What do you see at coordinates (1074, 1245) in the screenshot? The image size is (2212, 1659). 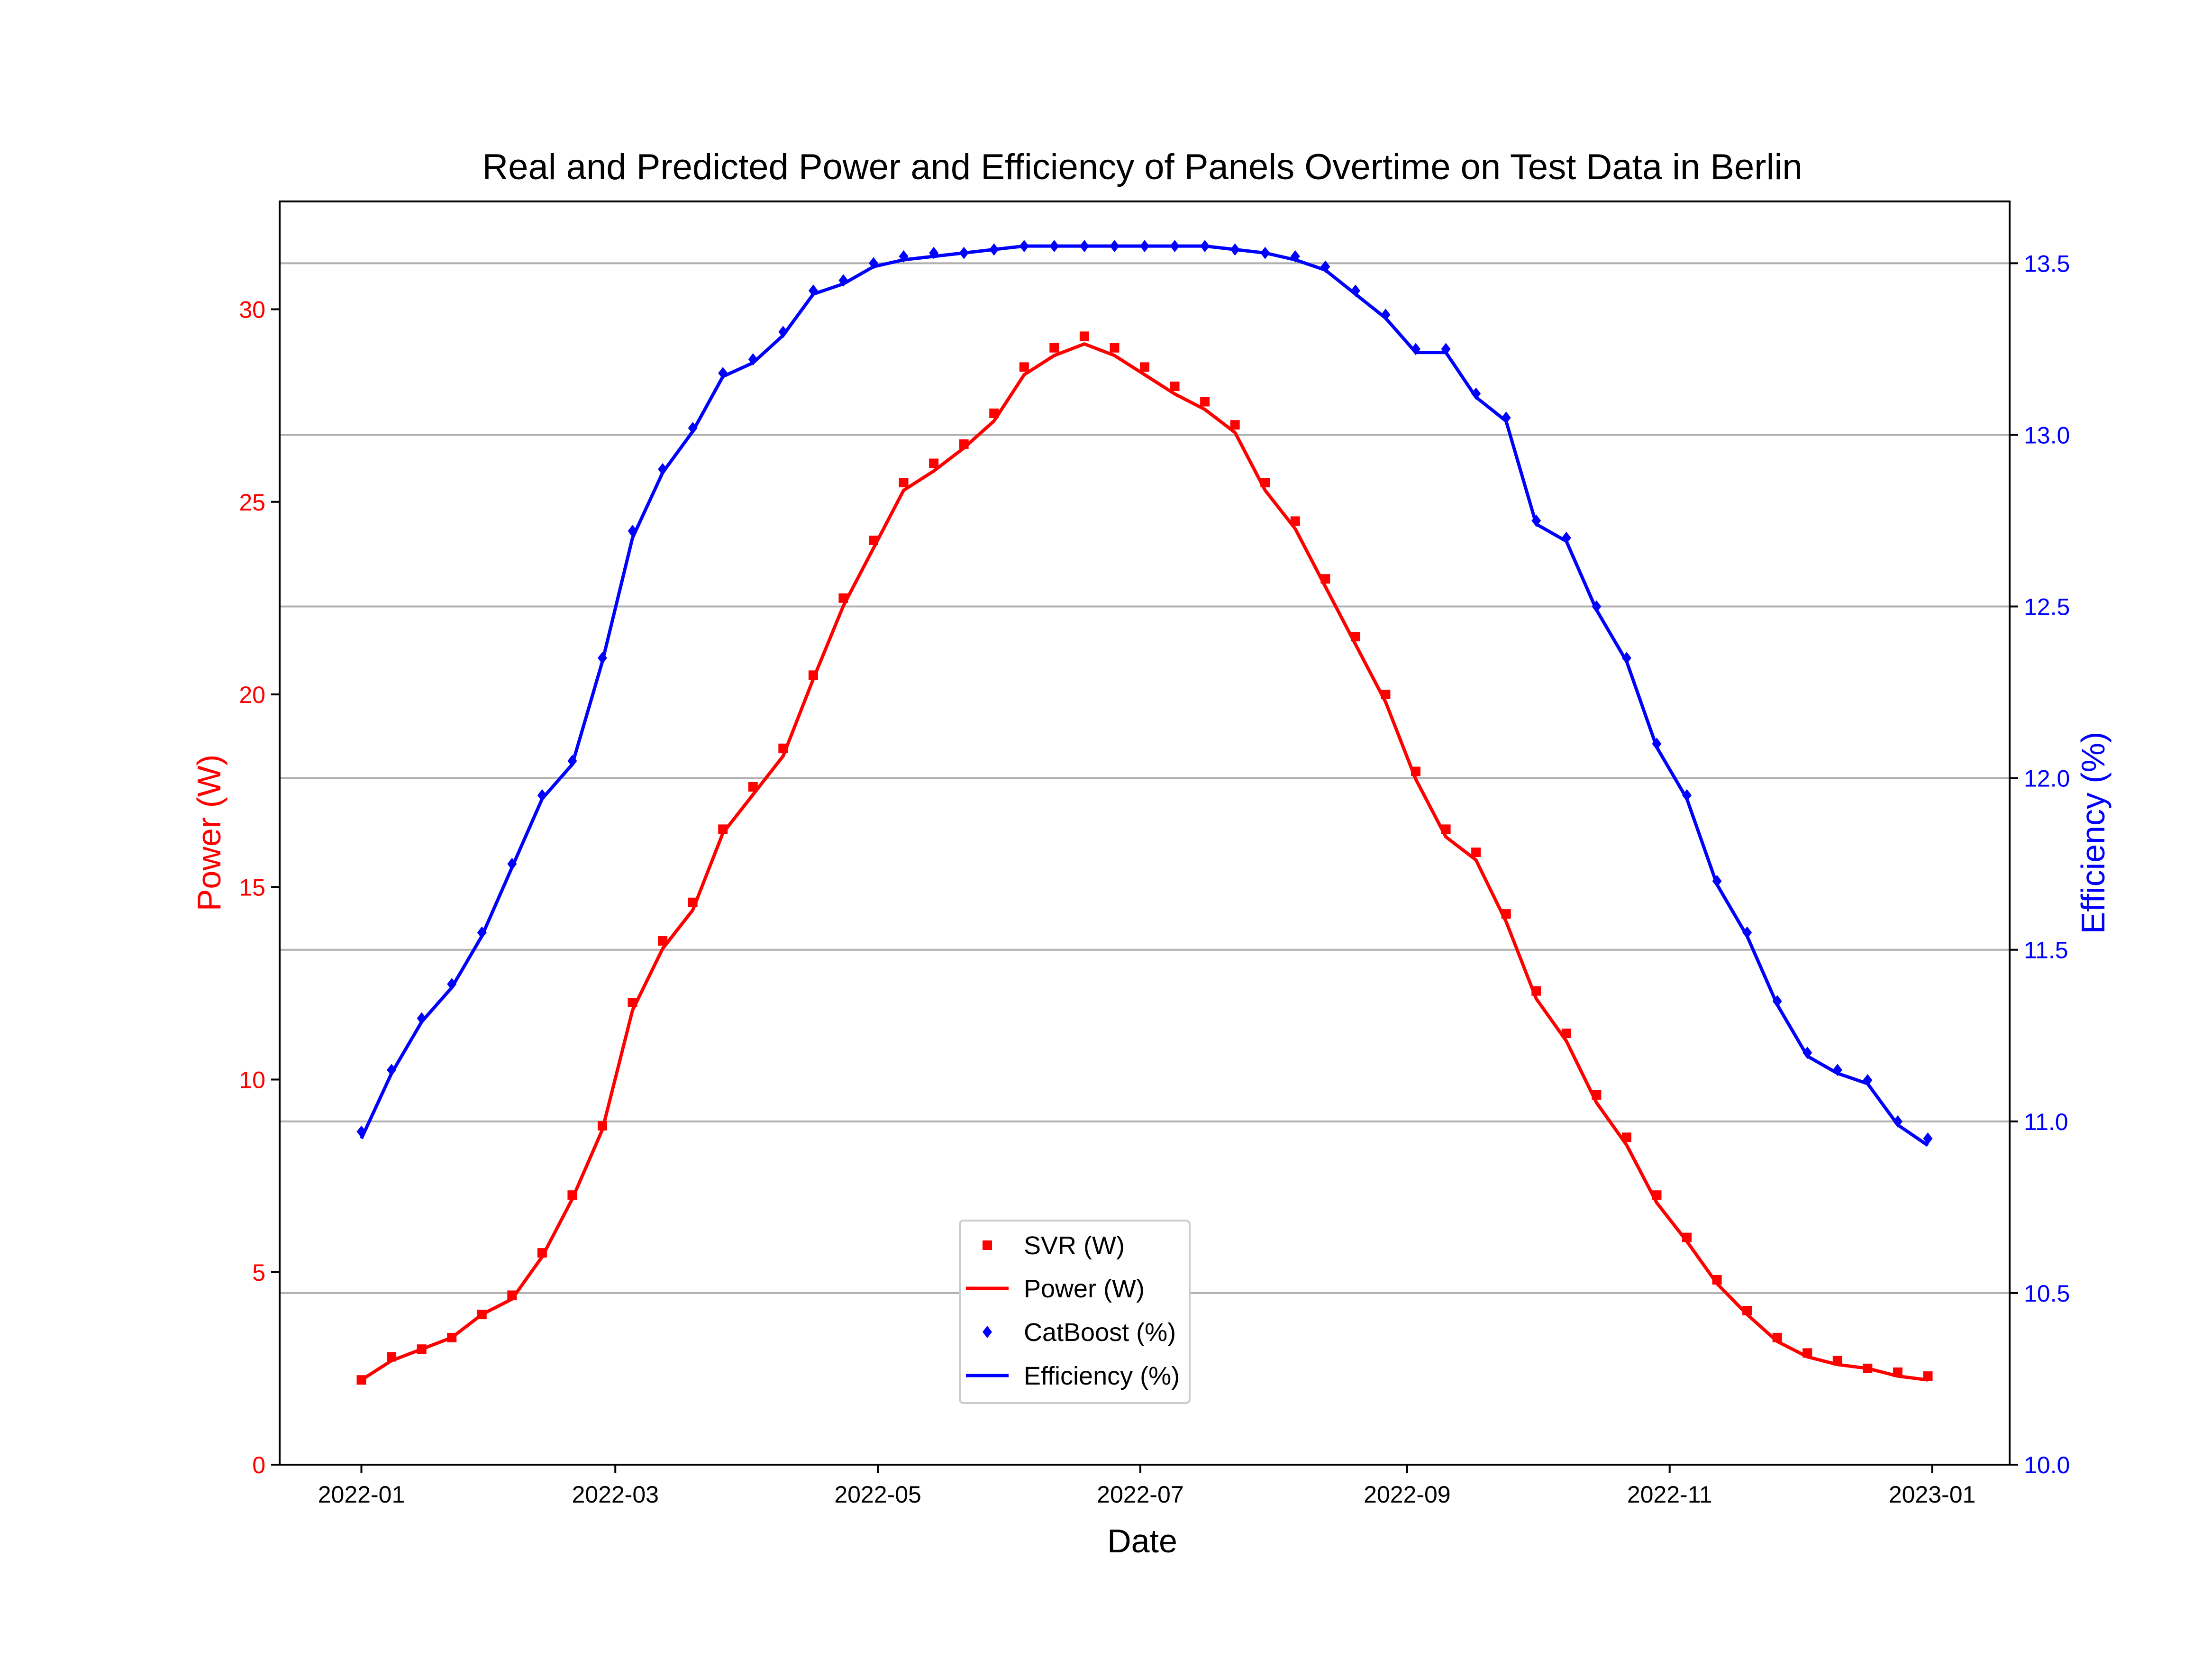 I see `legend-label: SVR (W)` at bounding box center [1074, 1245].